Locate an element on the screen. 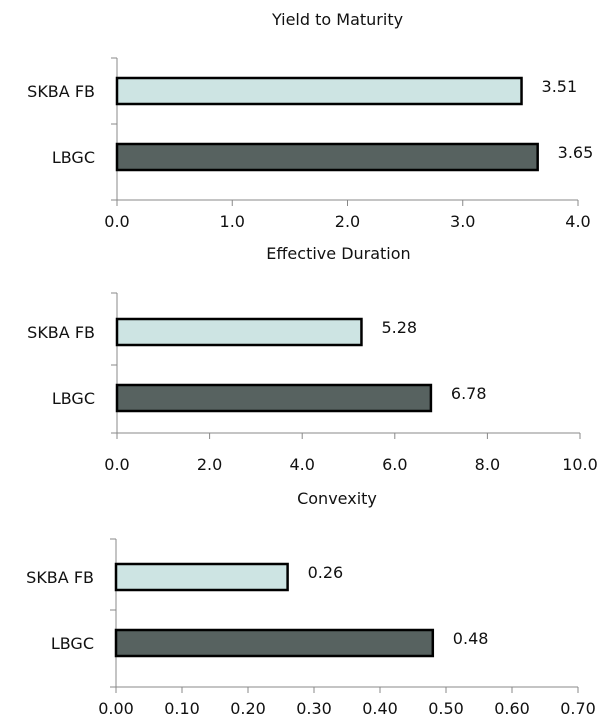 The width and height of the screenshot is (602, 719). data-label: 6.78 is located at coordinates (469, 393).